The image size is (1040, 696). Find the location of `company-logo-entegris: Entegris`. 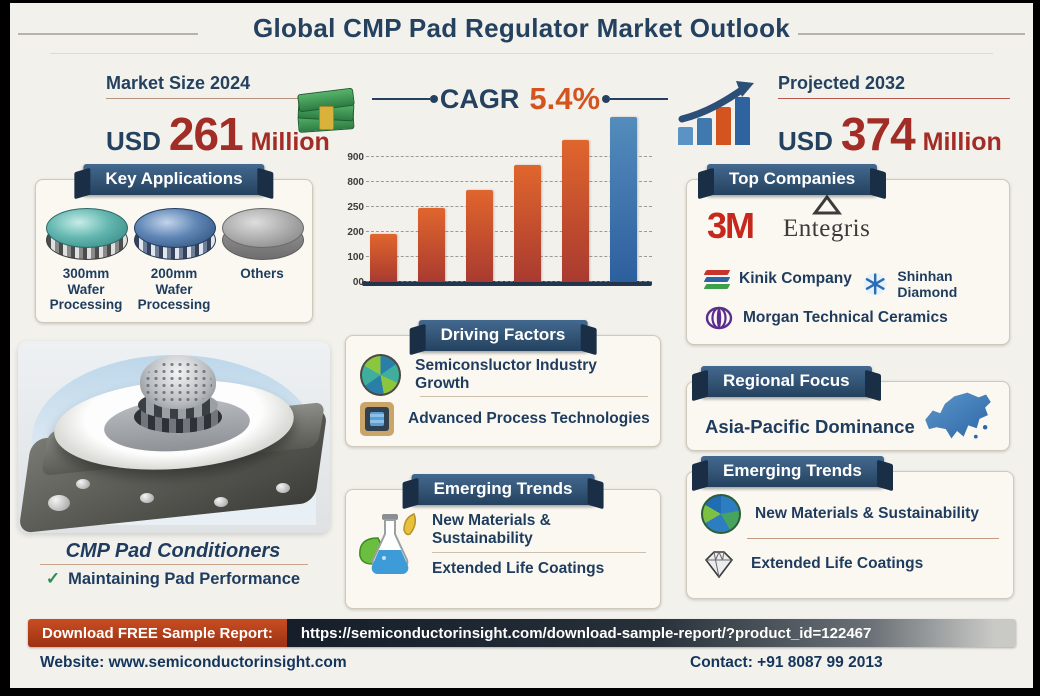

company-logo-entegris: Entegris is located at coordinates (826, 217).